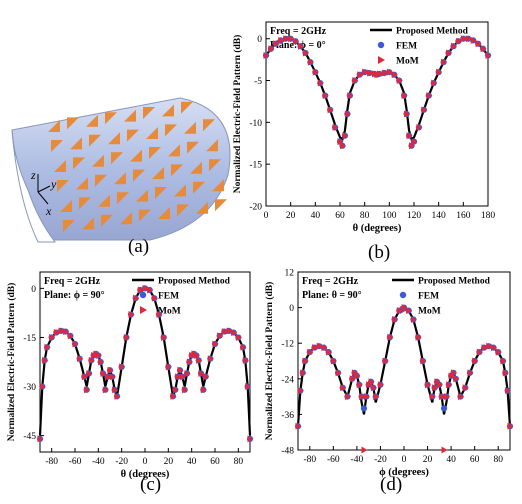 The height and width of the screenshot is (504, 522). I want to click on y-tick-label: -20, so click(255, 208).